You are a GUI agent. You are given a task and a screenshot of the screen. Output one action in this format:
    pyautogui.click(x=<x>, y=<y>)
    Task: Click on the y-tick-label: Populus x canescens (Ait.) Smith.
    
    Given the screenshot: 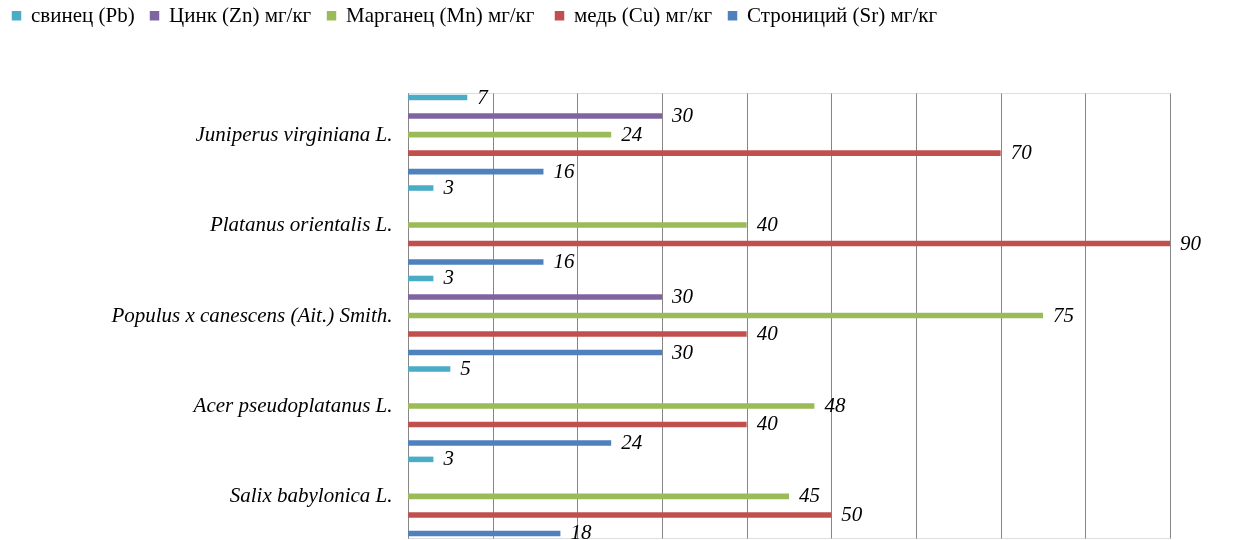 What is the action you would take?
    pyautogui.click(x=251, y=314)
    